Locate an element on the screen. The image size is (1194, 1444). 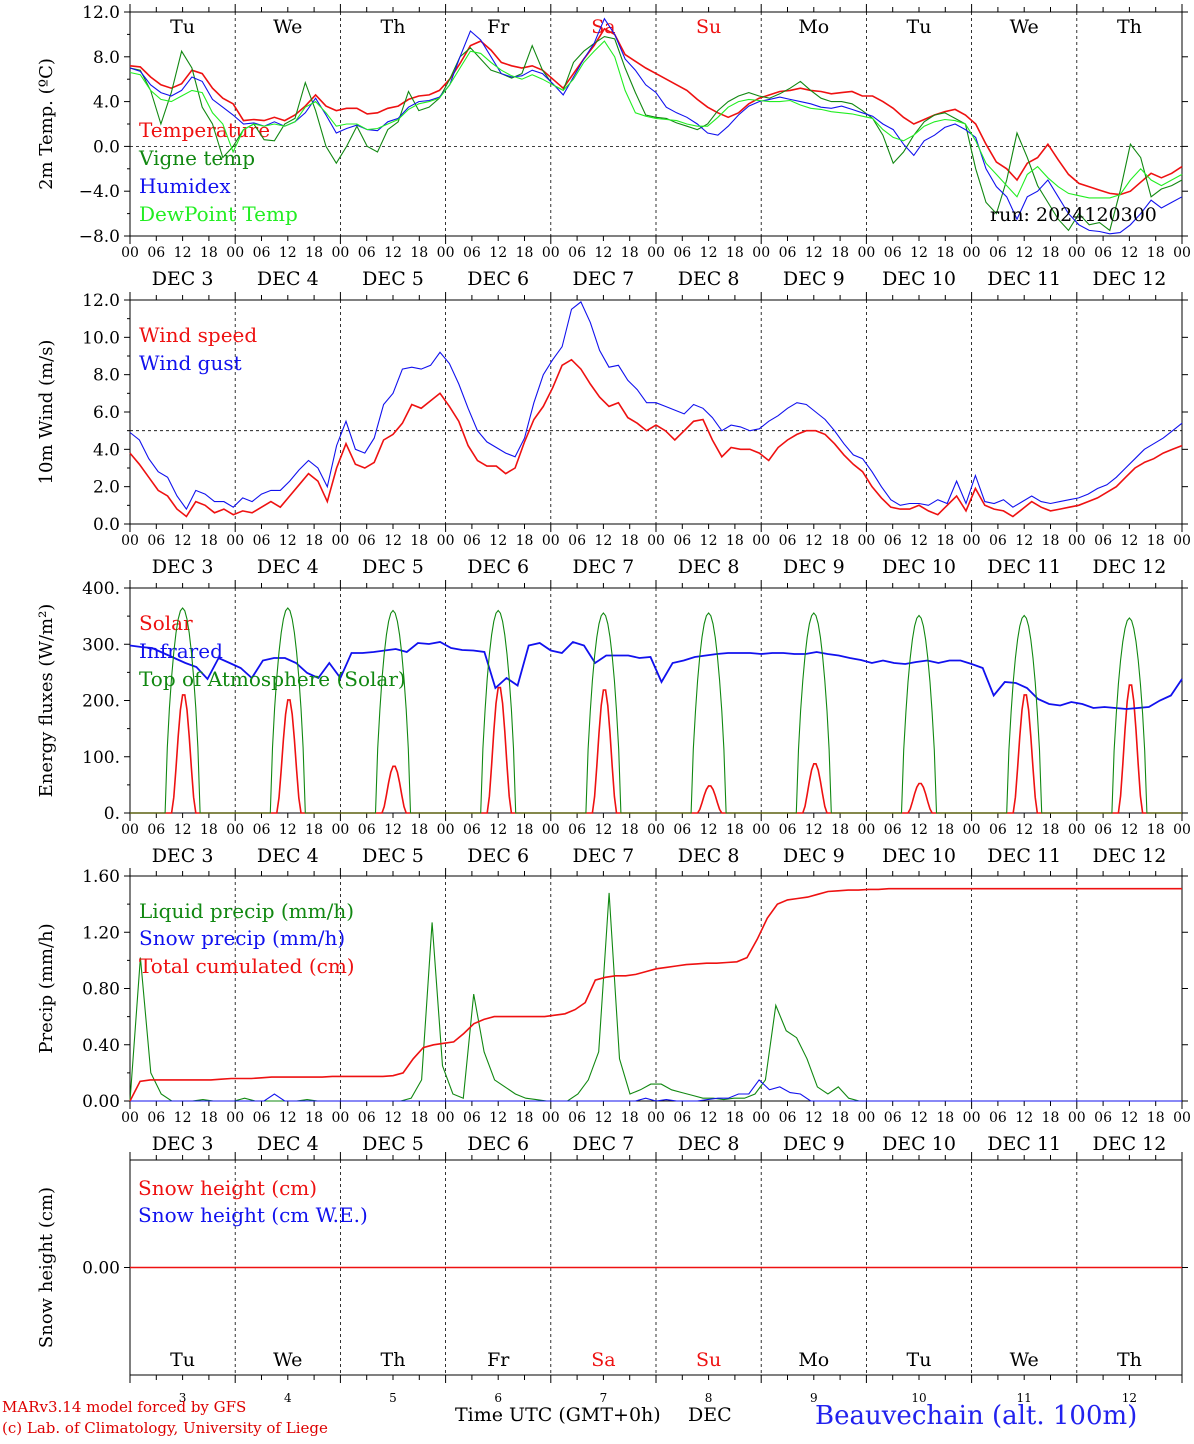
y-axis-label: 10m Wind (m/s) is located at coordinates (46, 412).